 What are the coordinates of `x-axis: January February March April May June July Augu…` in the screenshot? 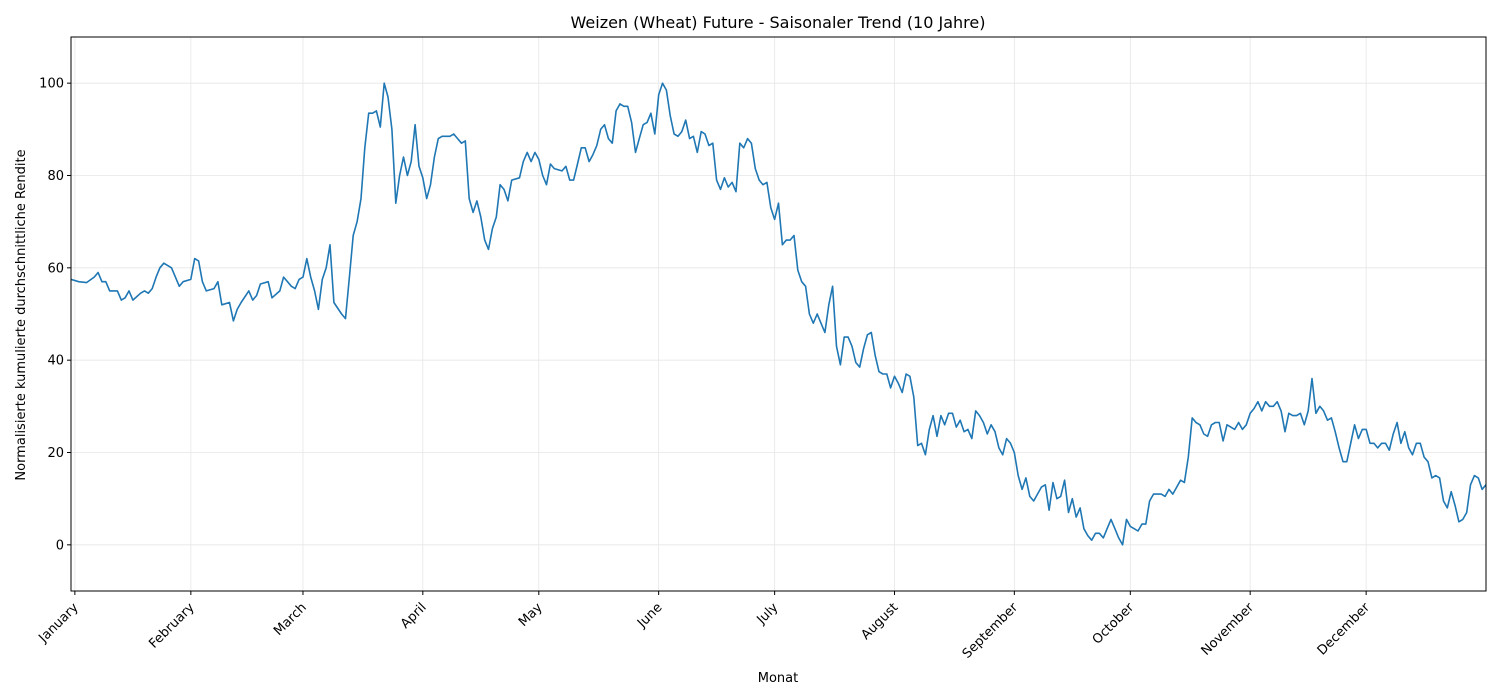 It's located at (705, 626).